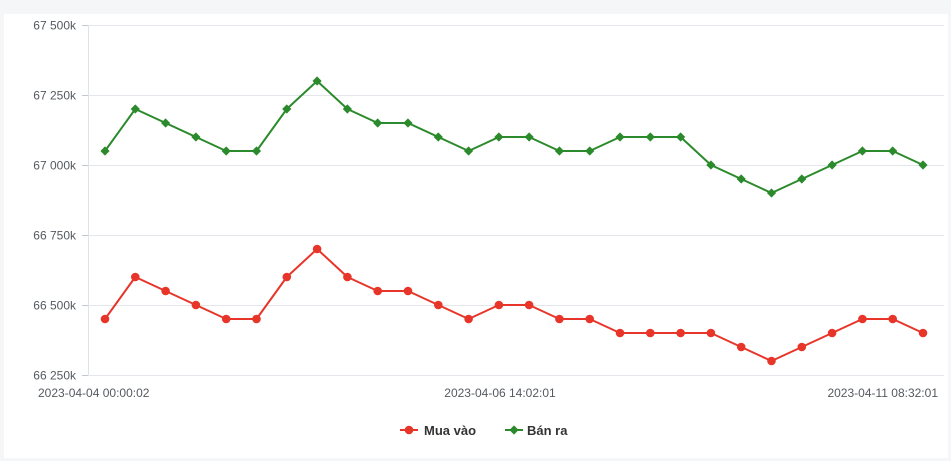 This screenshot has height=461, width=951. Describe the element at coordinates (450, 430) in the screenshot. I see `legend-label: Mua vào` at that location.